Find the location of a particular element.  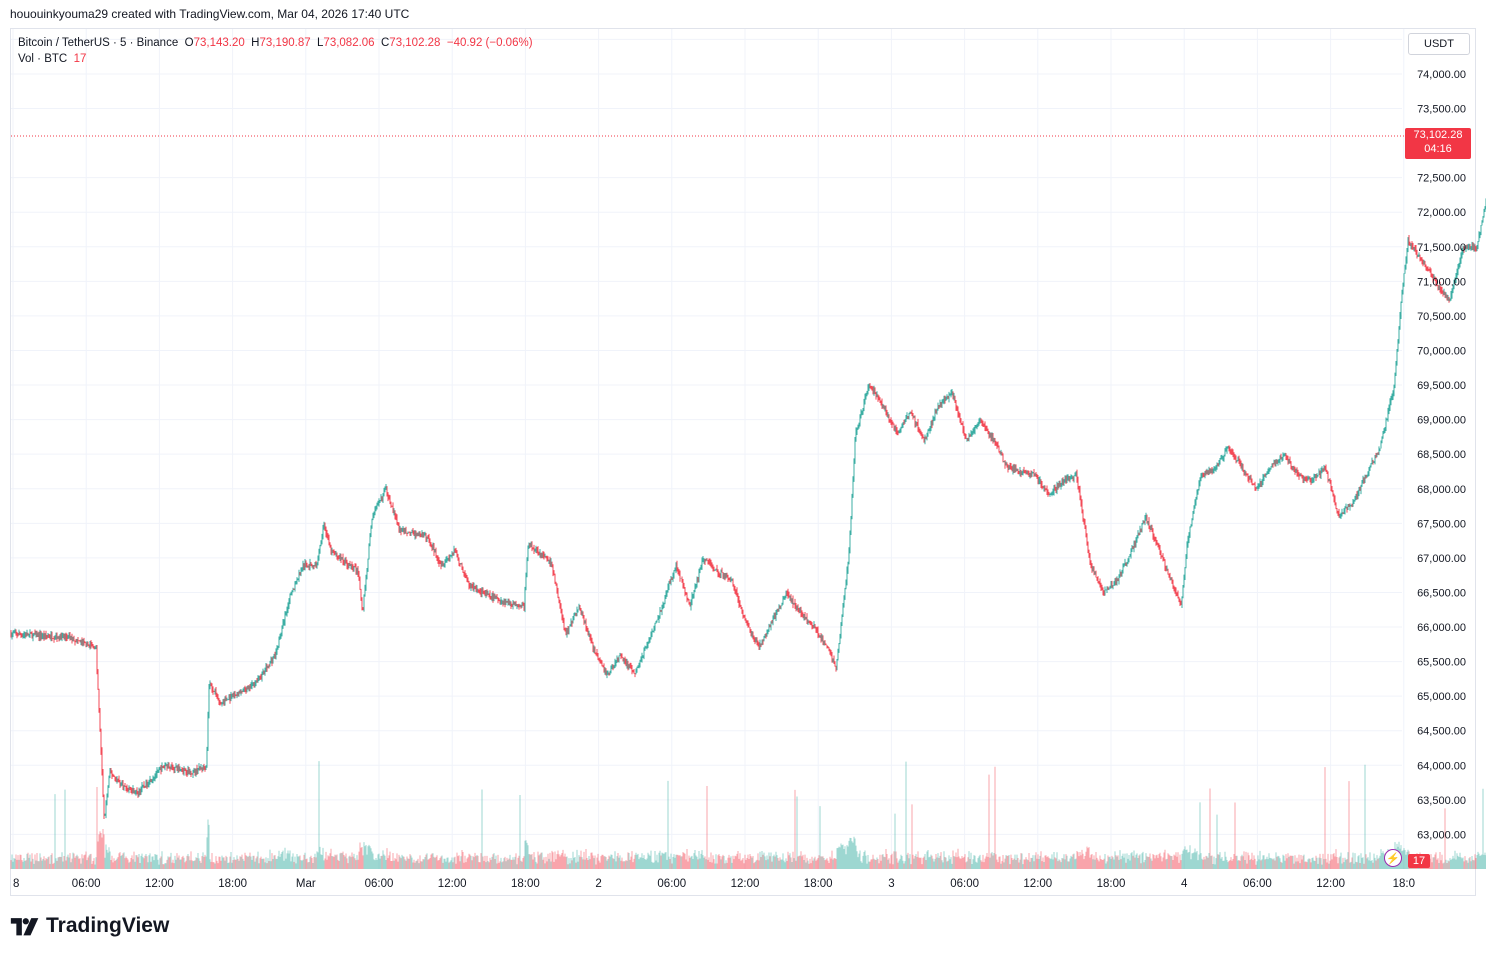

open-value: 73,143.20 is located at coordinates (219, 43).